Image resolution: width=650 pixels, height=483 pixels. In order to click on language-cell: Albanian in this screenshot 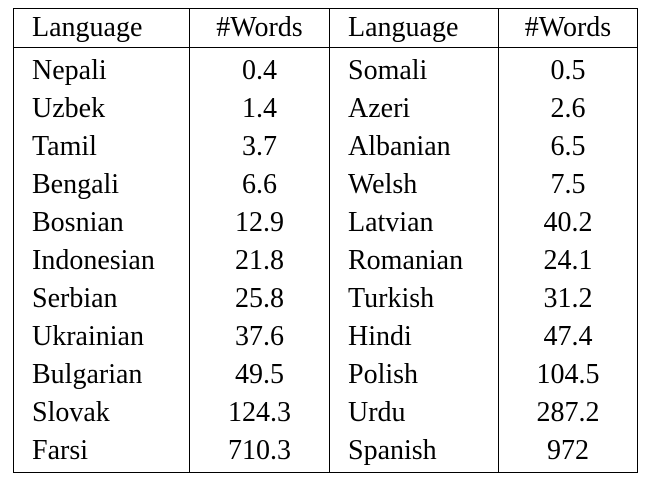, I will do `click(414, 147)`.